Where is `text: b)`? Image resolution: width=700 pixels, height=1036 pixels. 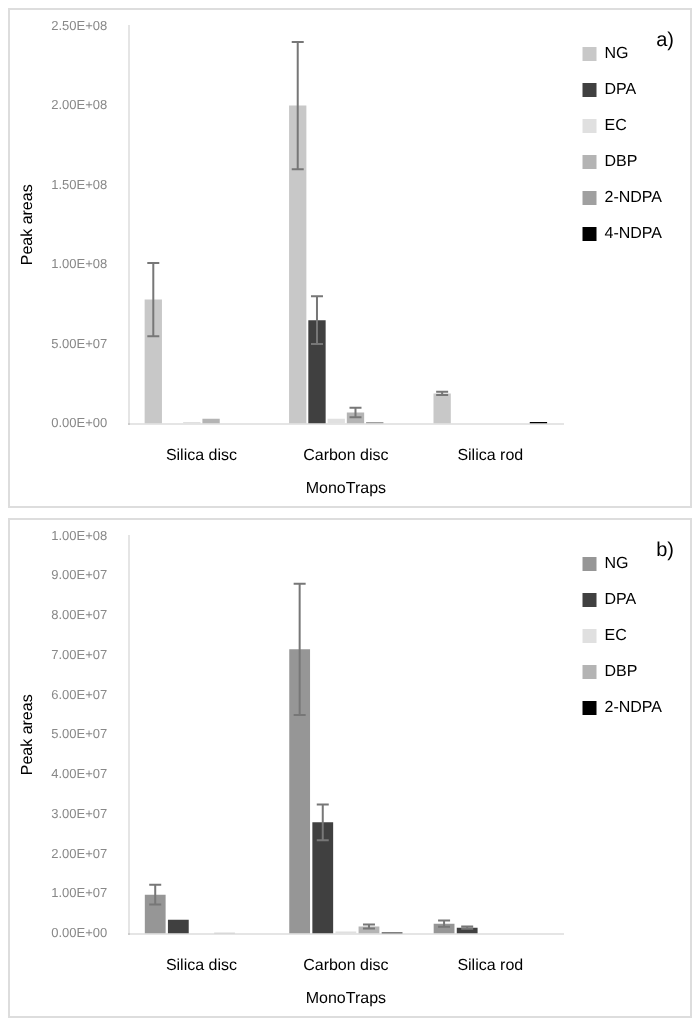 text: b) is located at coordinates (665, 550).